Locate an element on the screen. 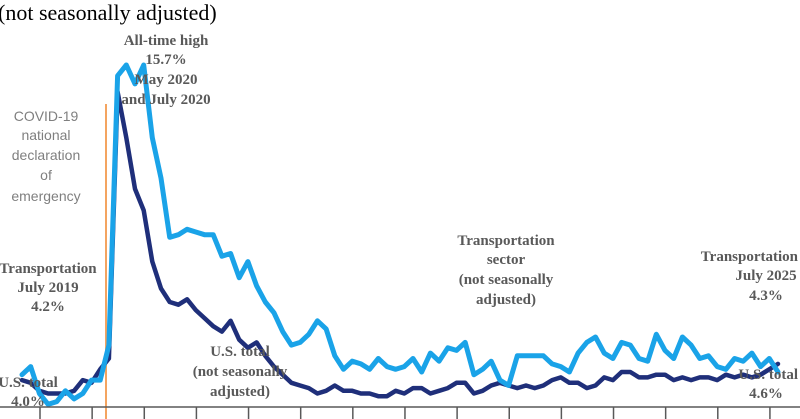  annotation-us-series-line: adjusted) is located at coordinates (240, 392).